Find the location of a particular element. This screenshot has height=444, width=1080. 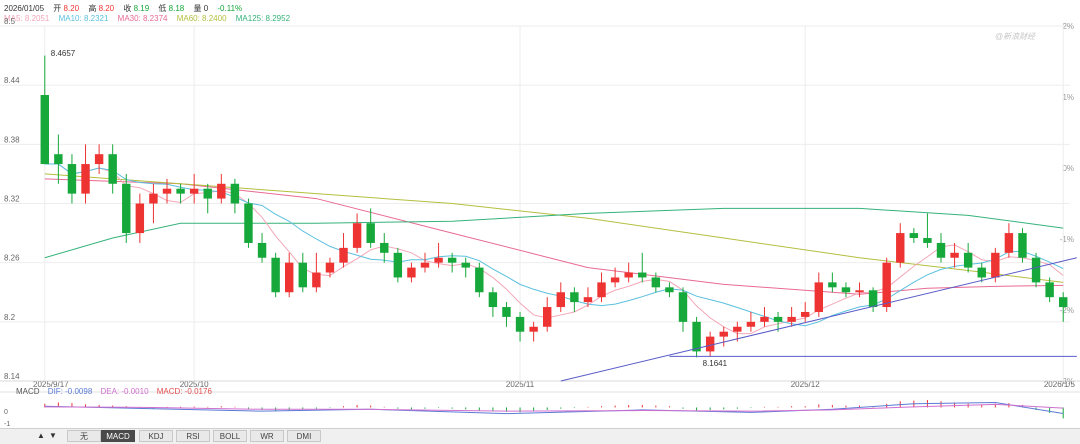

volume-label: 量 is located at coordinates (197, 8).